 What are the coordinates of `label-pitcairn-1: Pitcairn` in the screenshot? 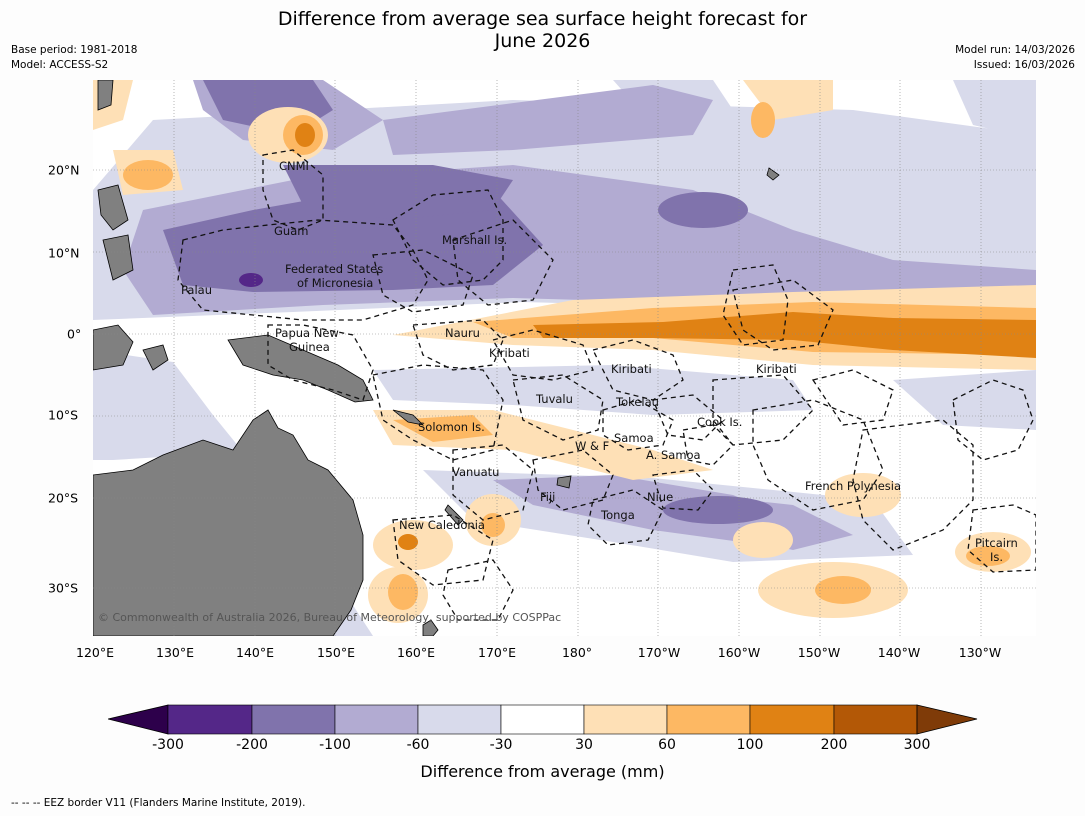 It's located at (996, 543).